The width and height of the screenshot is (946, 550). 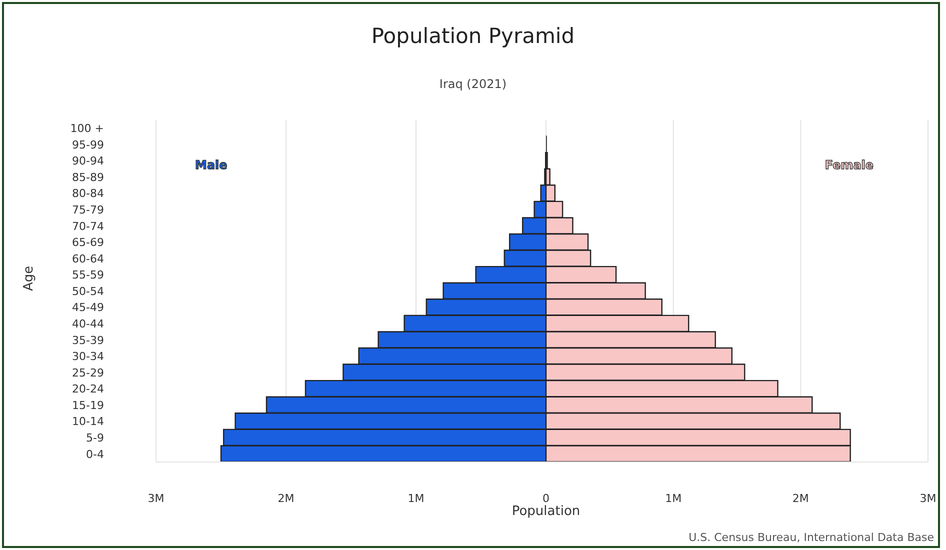 I want to click on y-tick-label: 65-69, so click(x=88, y=243).